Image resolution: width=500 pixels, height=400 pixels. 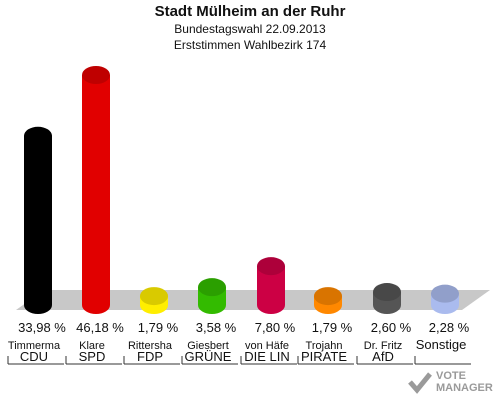 What do you see at coordinates (275, 327) in the screenshot?
I see `value-label: 7,80 %` at bounding box center [275, 327].